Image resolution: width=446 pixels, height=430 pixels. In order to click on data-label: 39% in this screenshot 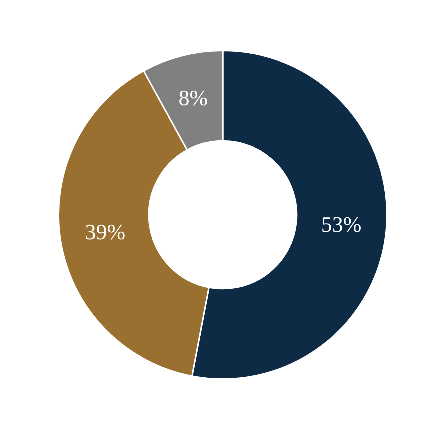, I will do `click(105, 231)`.